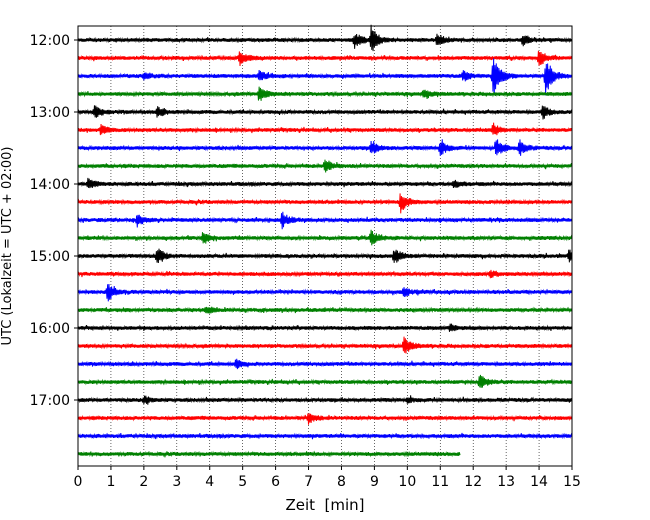 The height and width of the screenshot is (520, 650). I want to click on x-tick-label: 15, so click(572, 482).